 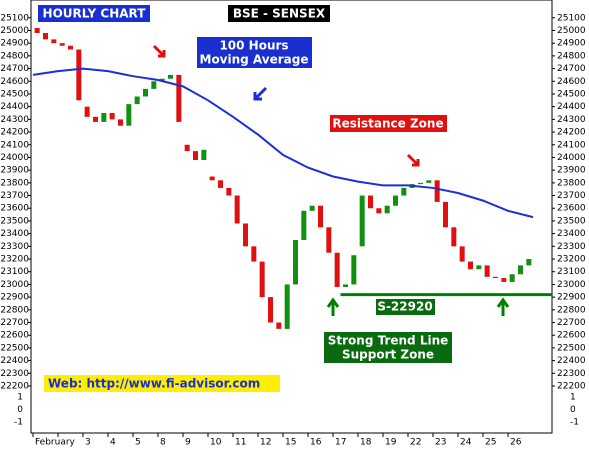 What do you see at coordinates (14, 310) in the screenshot?
I see `y-tick-label: 22800` at bounding box center [14, 310].